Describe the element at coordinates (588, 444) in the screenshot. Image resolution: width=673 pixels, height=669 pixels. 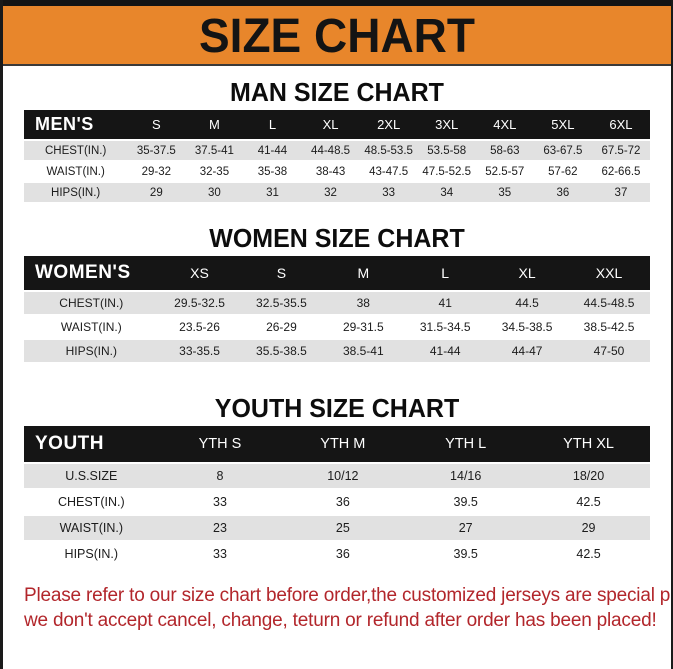
I see `size-column-header: YTH XL` at that location.